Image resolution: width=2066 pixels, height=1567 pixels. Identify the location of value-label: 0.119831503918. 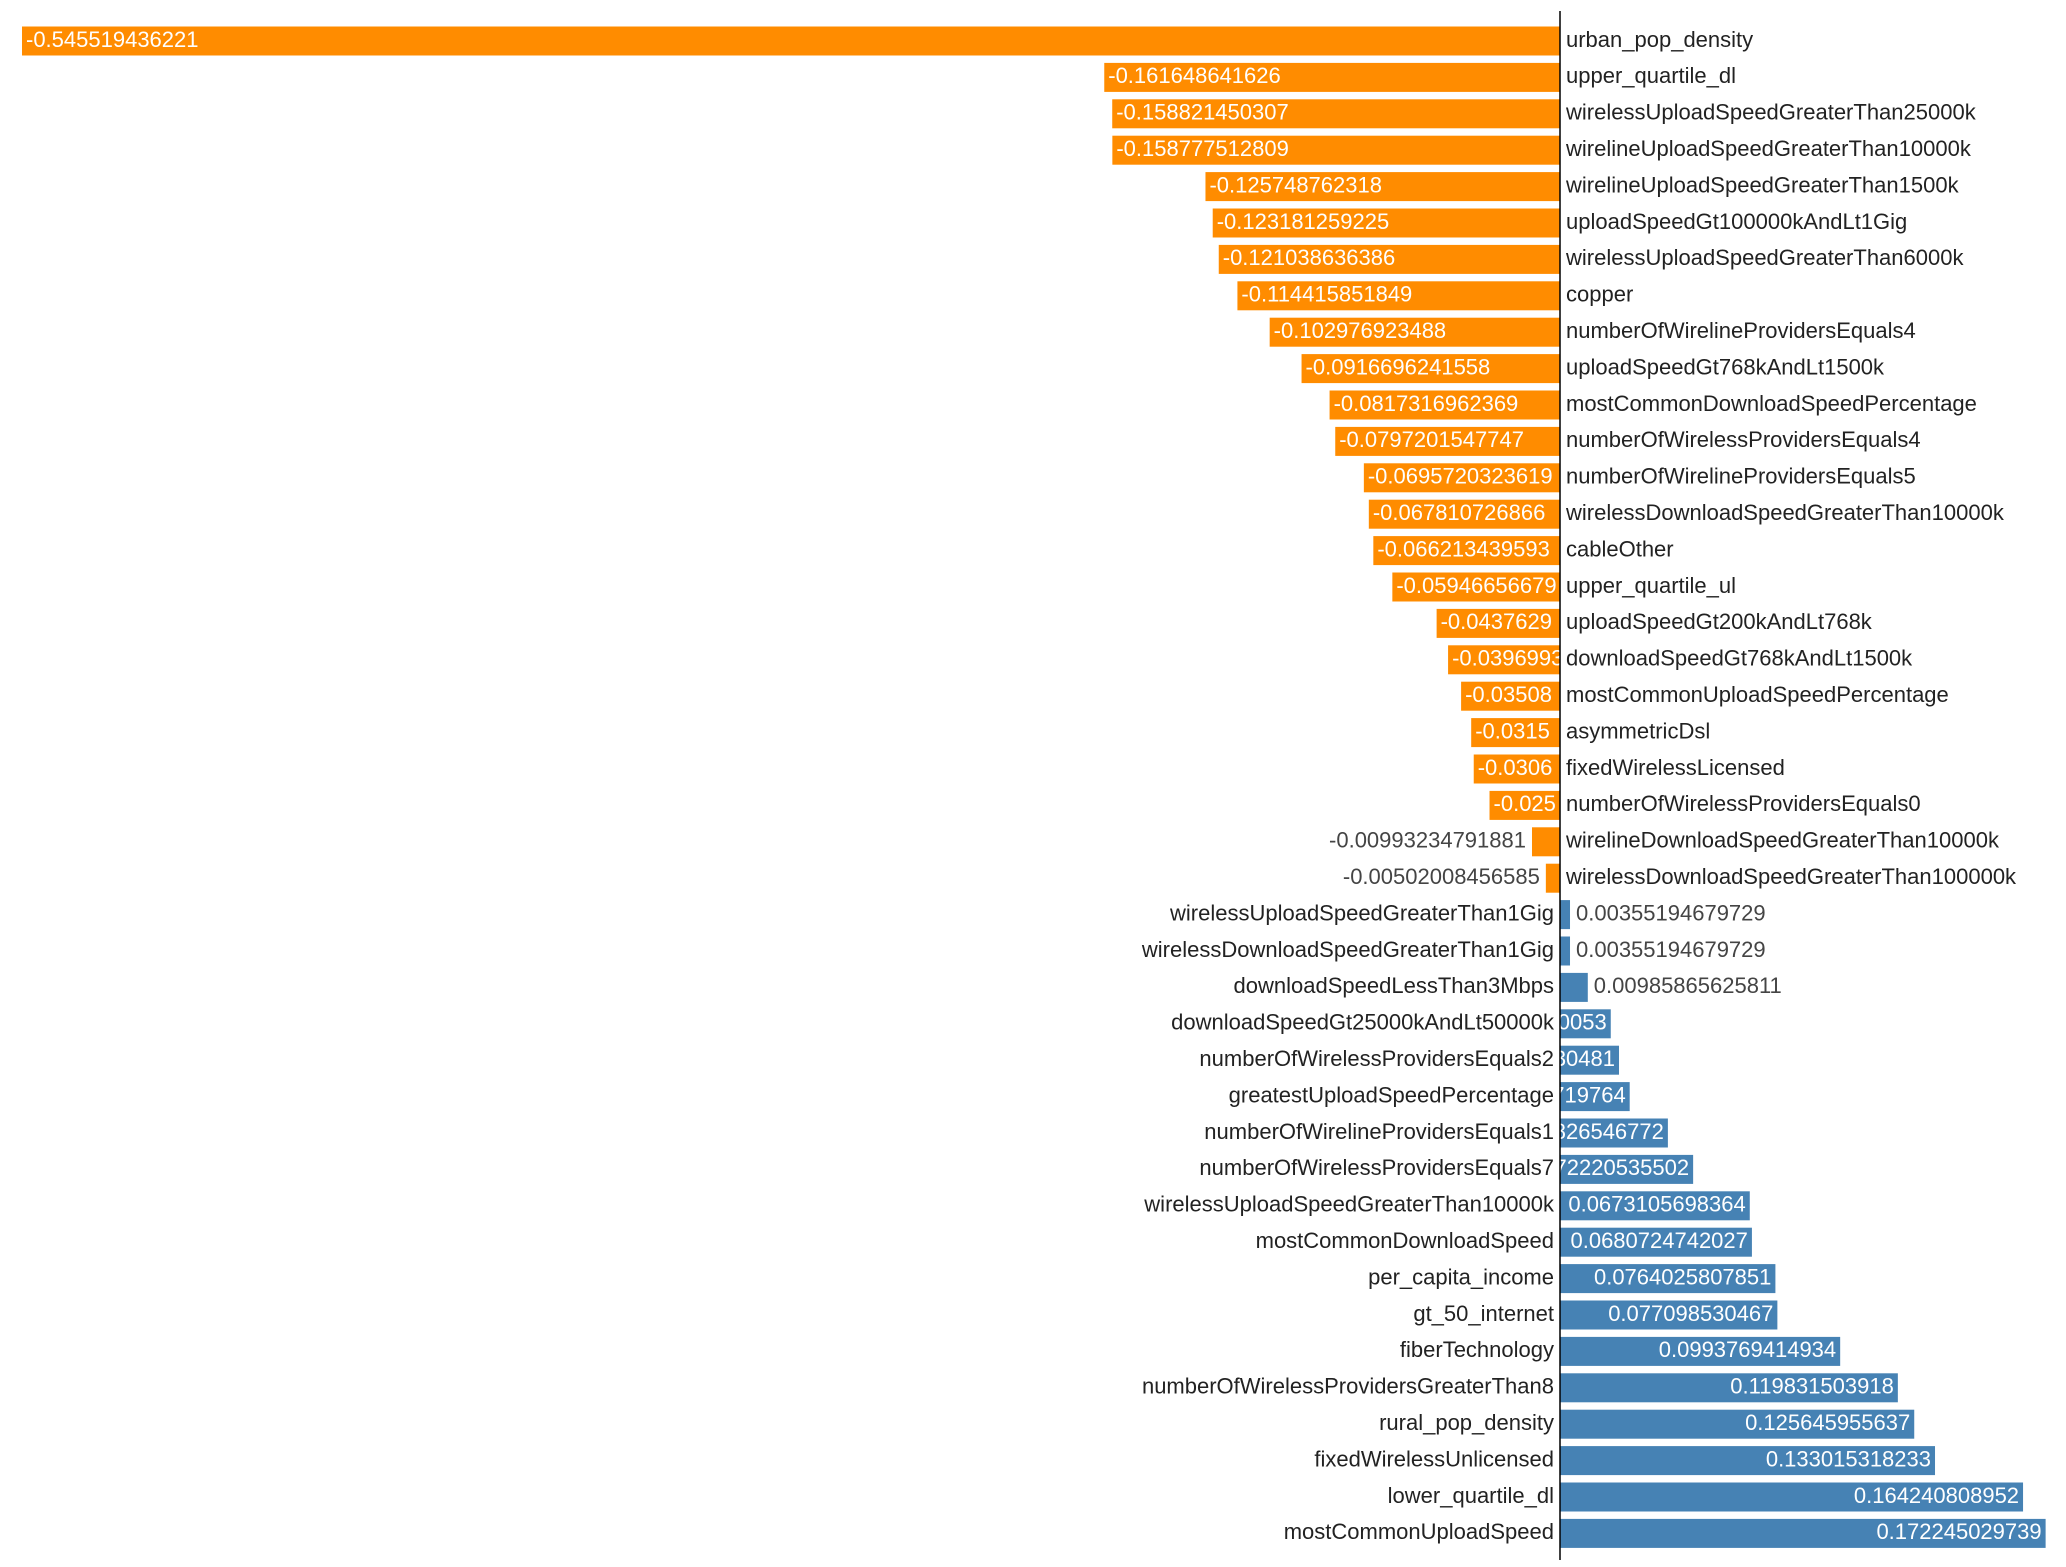
(1812, 1386).